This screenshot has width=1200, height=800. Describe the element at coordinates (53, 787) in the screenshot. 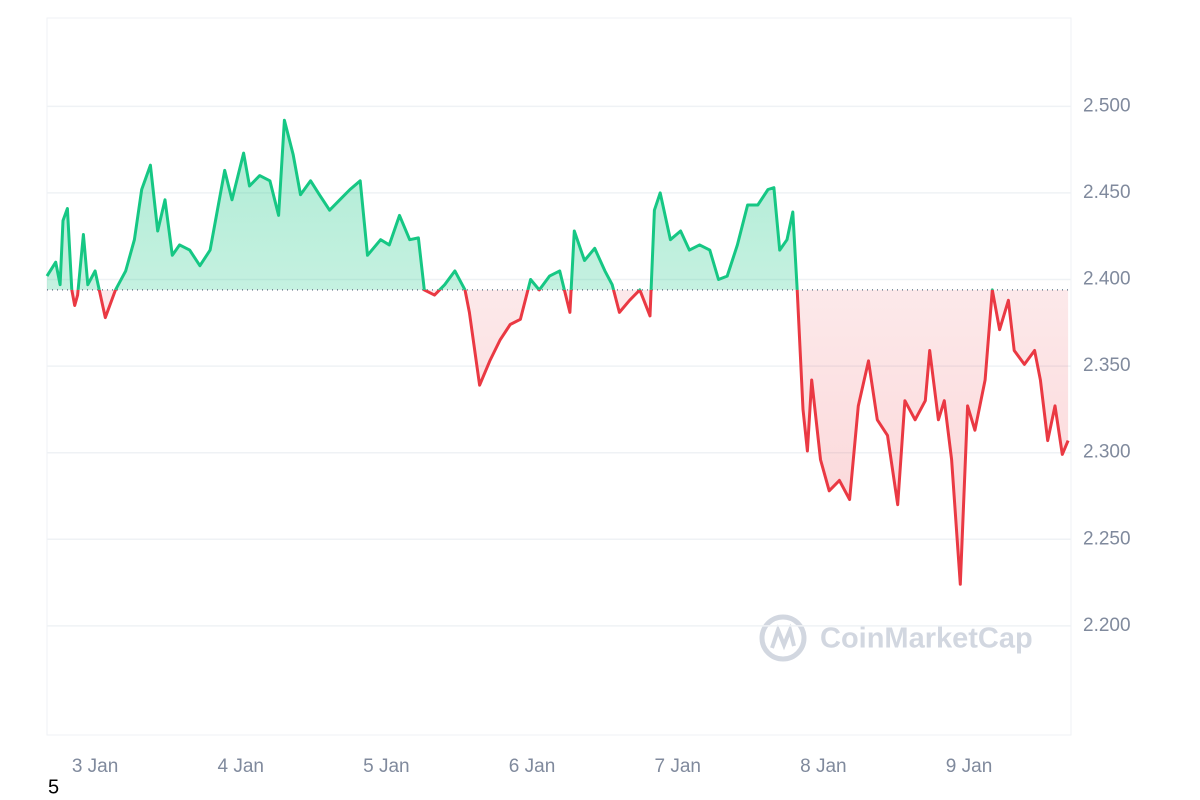

I see `corner-label: 5` at that location.